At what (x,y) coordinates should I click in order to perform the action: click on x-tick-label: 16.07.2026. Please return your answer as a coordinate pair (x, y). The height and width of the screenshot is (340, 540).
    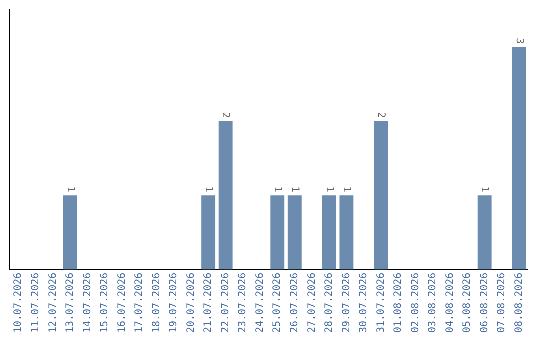
    Looking at the image, I should click on (122, 303).